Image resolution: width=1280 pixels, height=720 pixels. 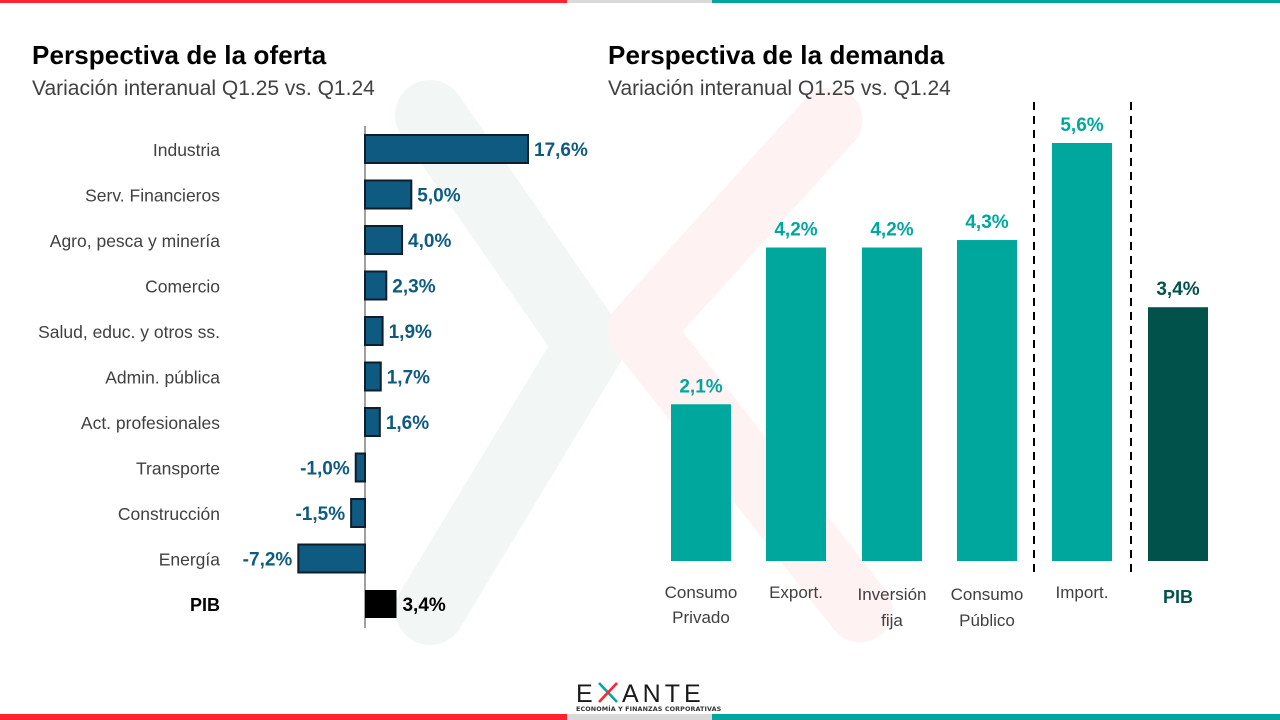 What do you see at coordinates (152, 196) in the screenshot?
I see `supply-category-label: Serv. Financieros` at bounding box center [152, 196].